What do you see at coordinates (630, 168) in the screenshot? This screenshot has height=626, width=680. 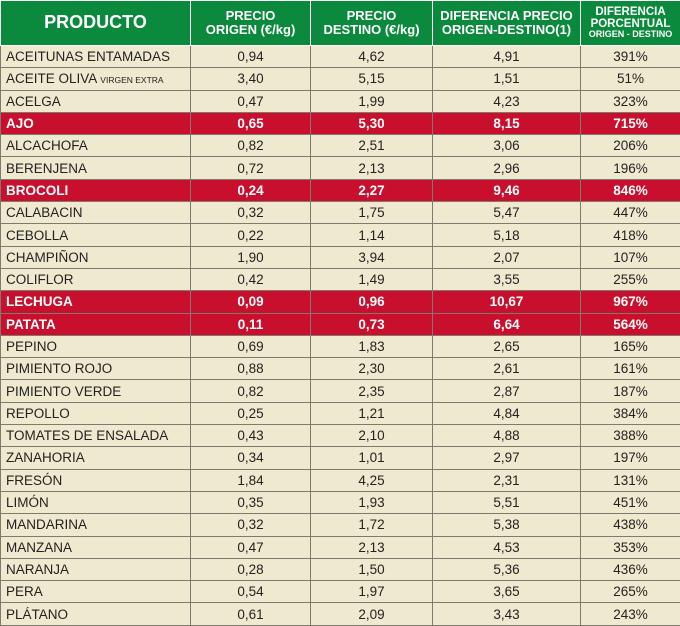 I see `cell-pct: 196%` at bounding box center [630, 168].